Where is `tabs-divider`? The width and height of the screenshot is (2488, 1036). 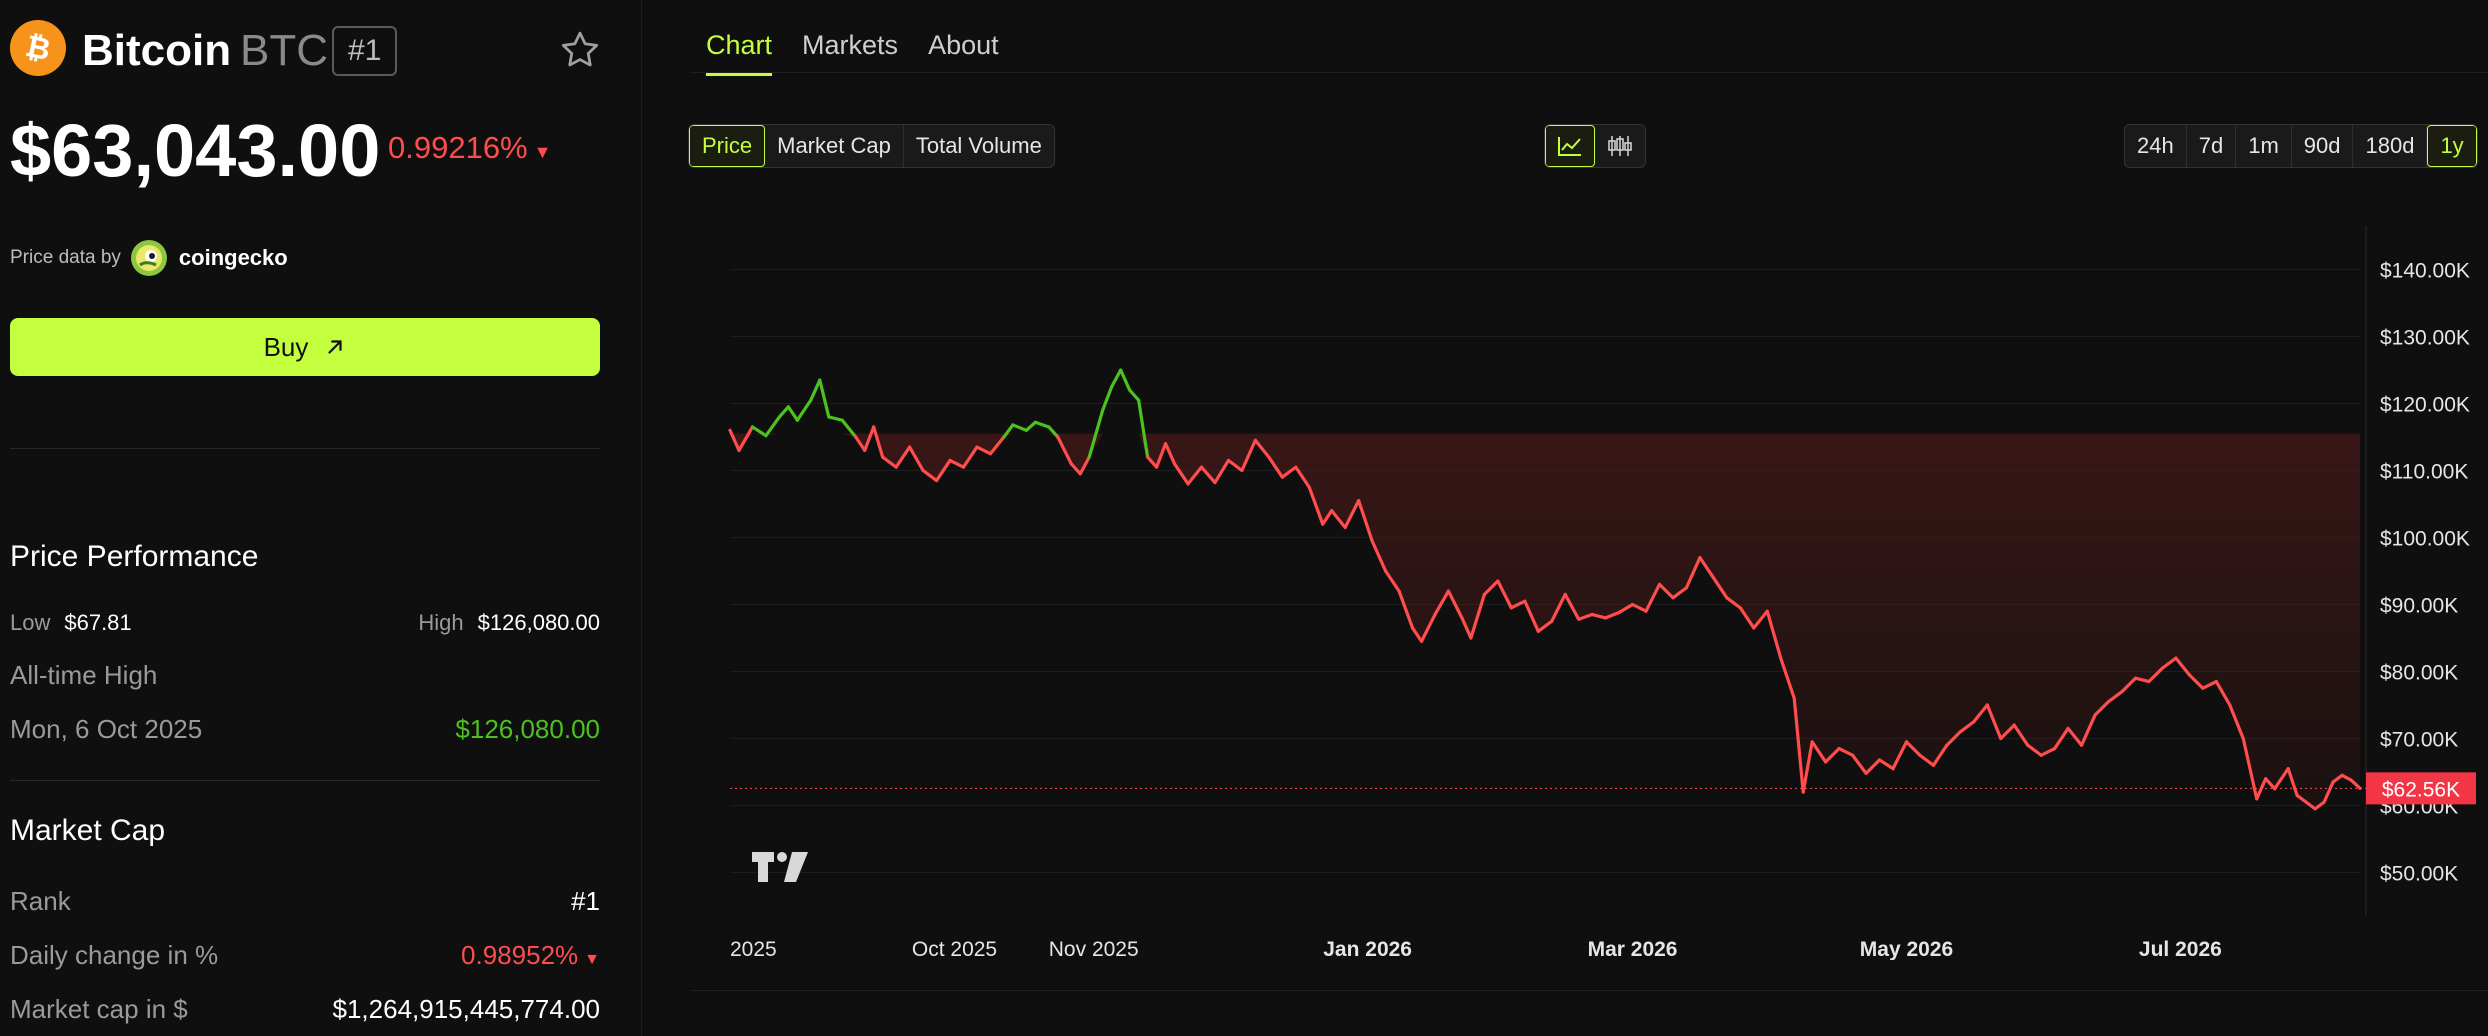
tabs-divider is located at coordinates (1589, 72).